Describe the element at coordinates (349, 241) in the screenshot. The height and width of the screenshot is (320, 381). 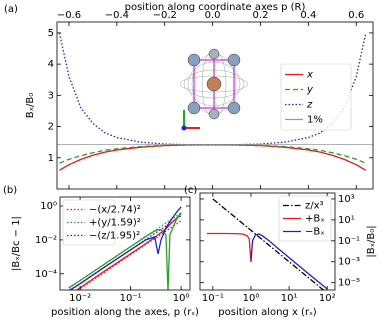
I see `y-tick-label: 10⁻¹` at that location.